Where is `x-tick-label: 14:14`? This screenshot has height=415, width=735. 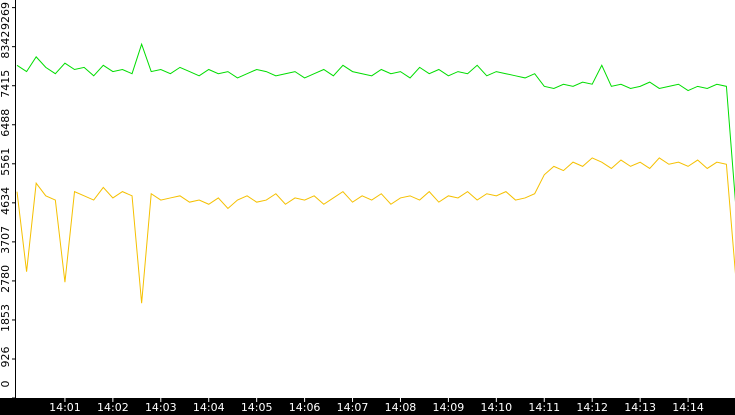
x-tick-label: 14:14 is located at coordinates (688, 407).